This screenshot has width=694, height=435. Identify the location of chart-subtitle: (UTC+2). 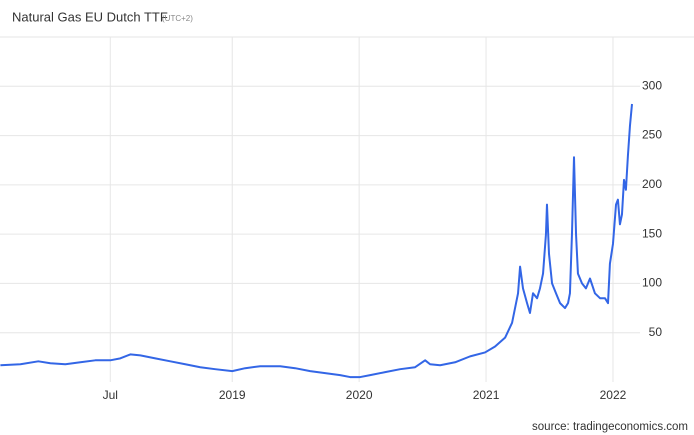
(177, 18).